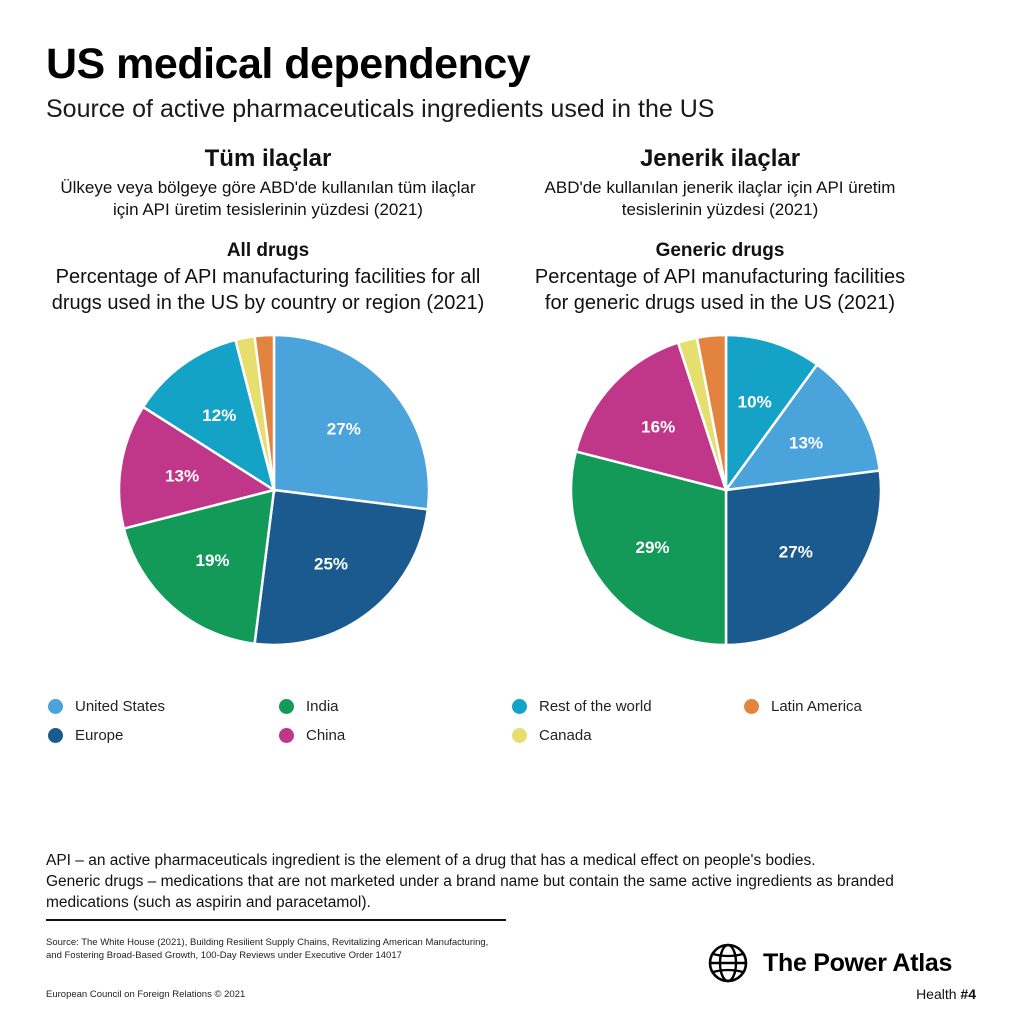 Image resolution: width=1024 pixels, height=1024 pixels. I want to click on legend-item-india: India, so click(309, 706).